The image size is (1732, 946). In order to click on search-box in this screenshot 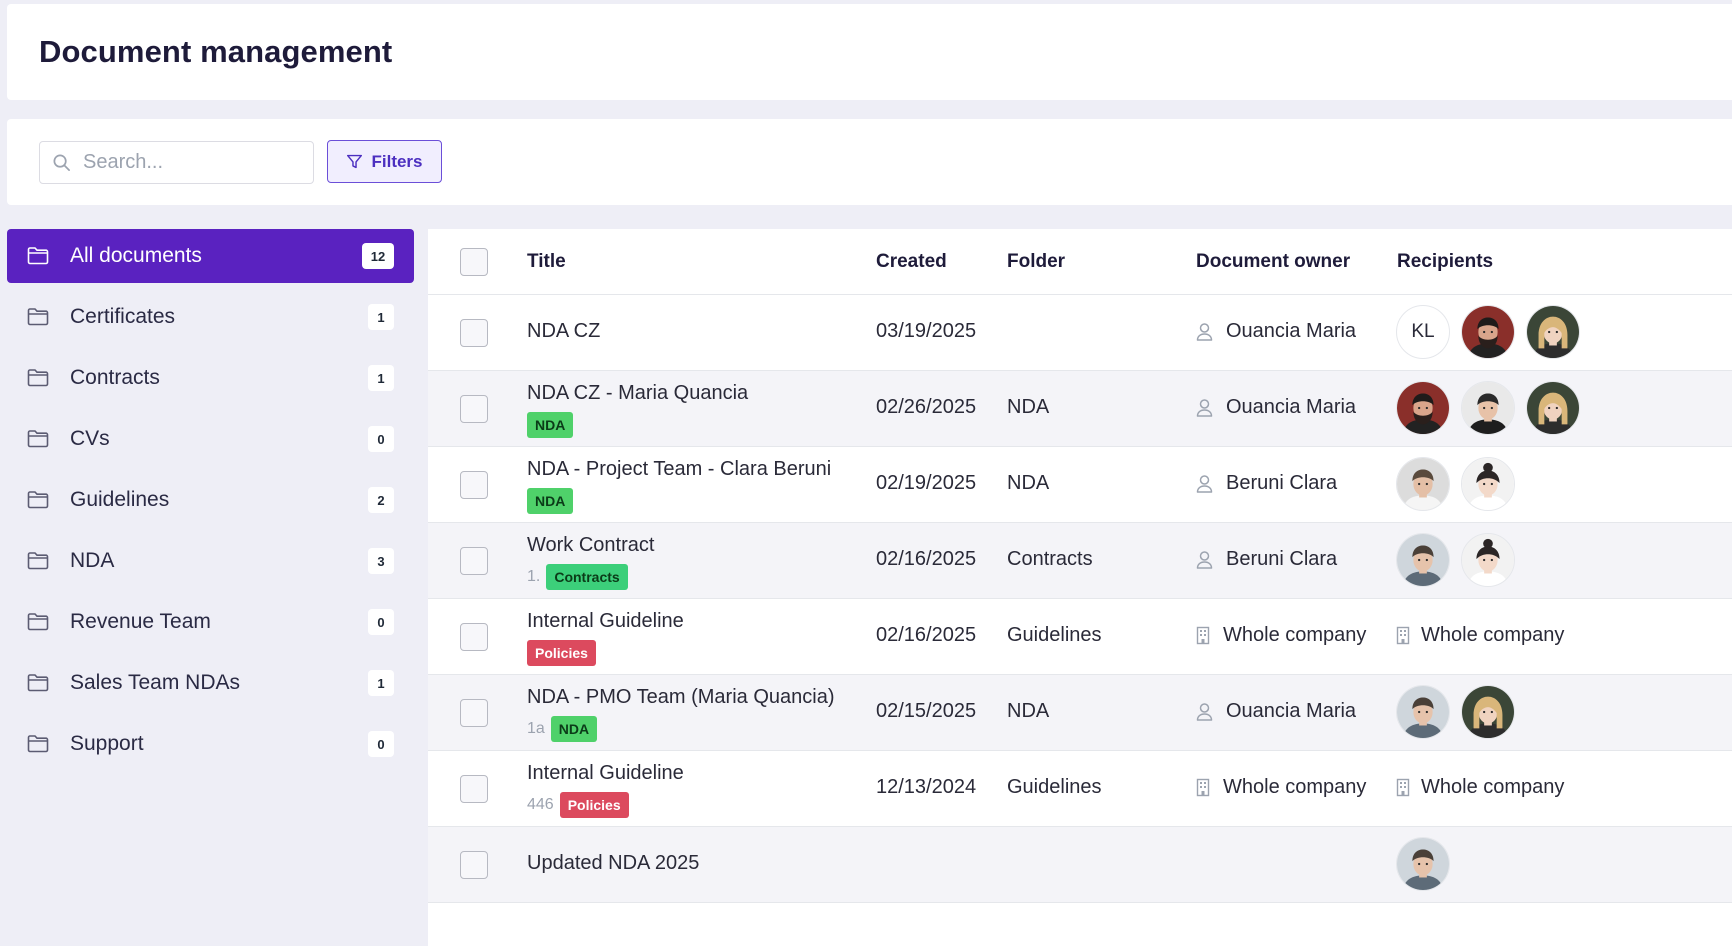, I will do `click(176, 162)`.